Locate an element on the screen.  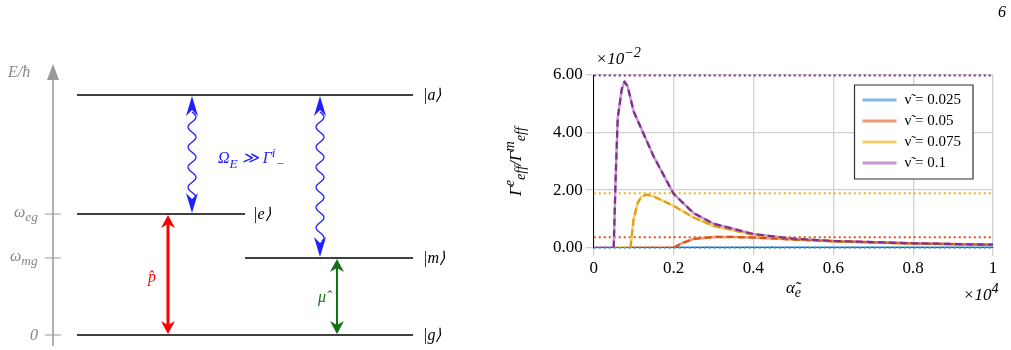
legend-label: ν̃ = 0.05 is located at coordinates (929, 119).